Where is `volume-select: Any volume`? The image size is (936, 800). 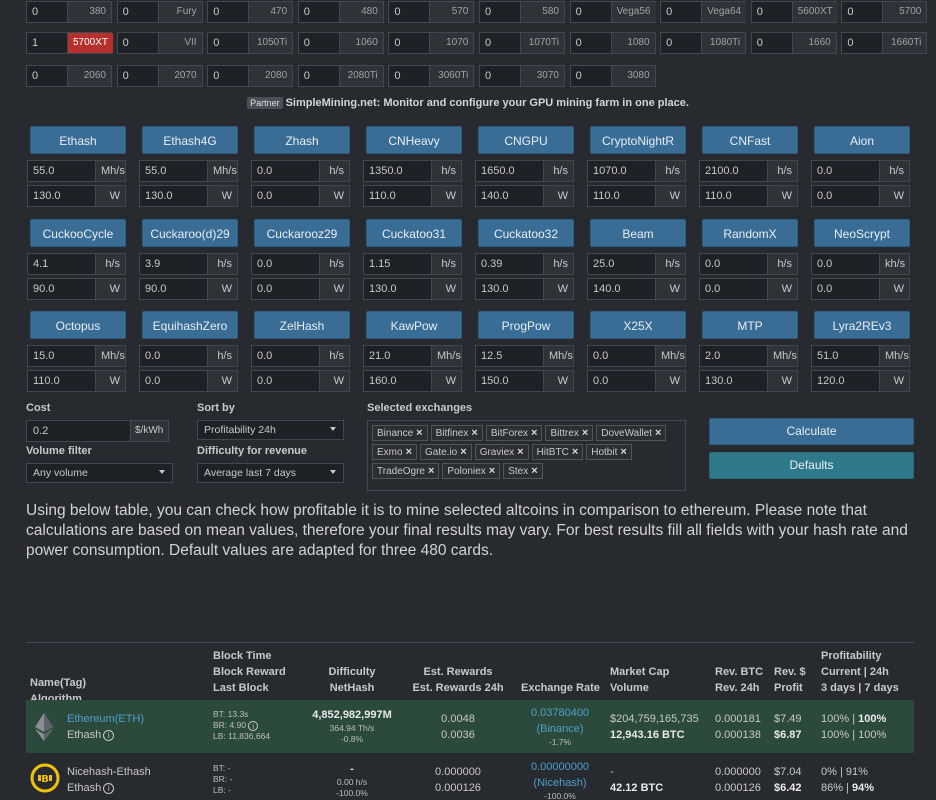 volume-select: Any volume is located at coordinates (99, 473).